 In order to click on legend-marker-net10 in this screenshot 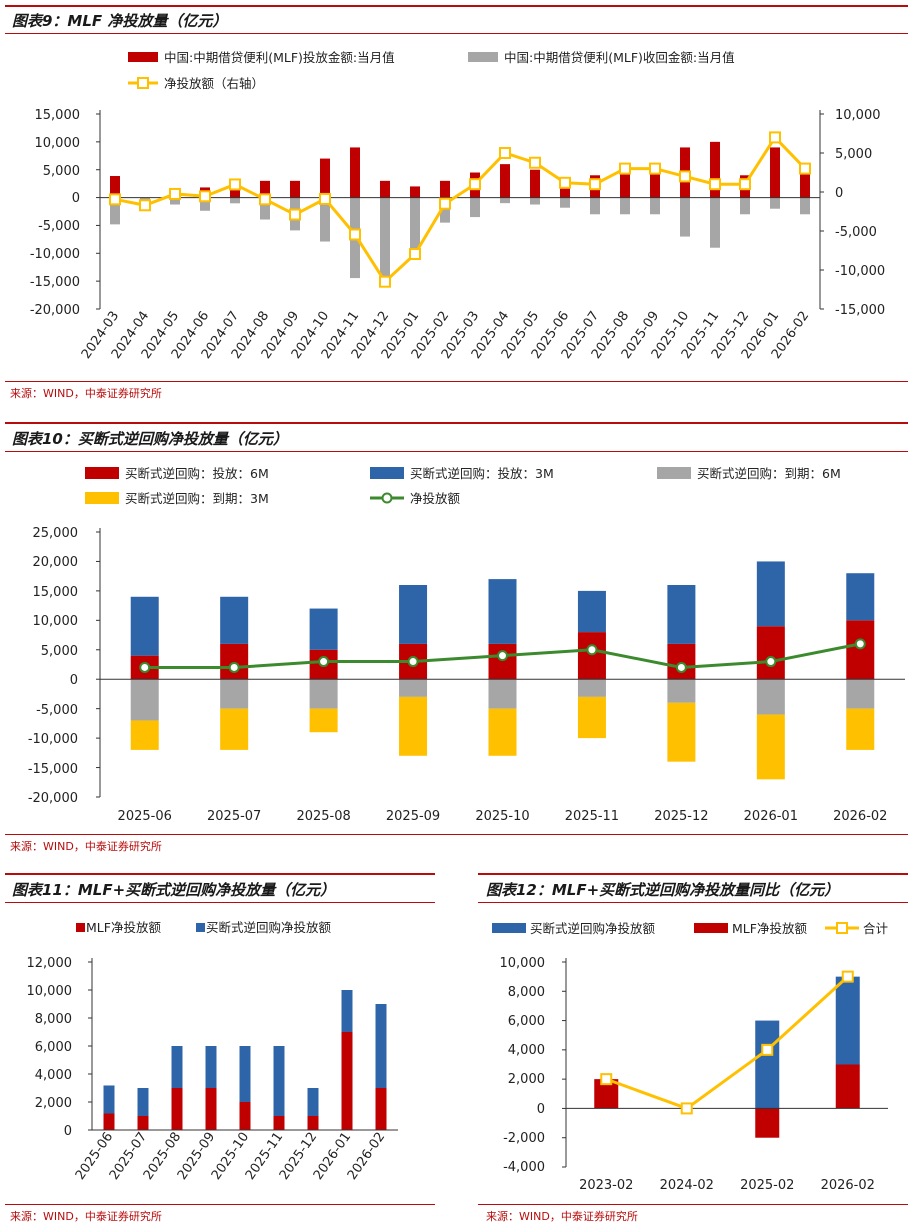, I will do `click(387, 498)`.